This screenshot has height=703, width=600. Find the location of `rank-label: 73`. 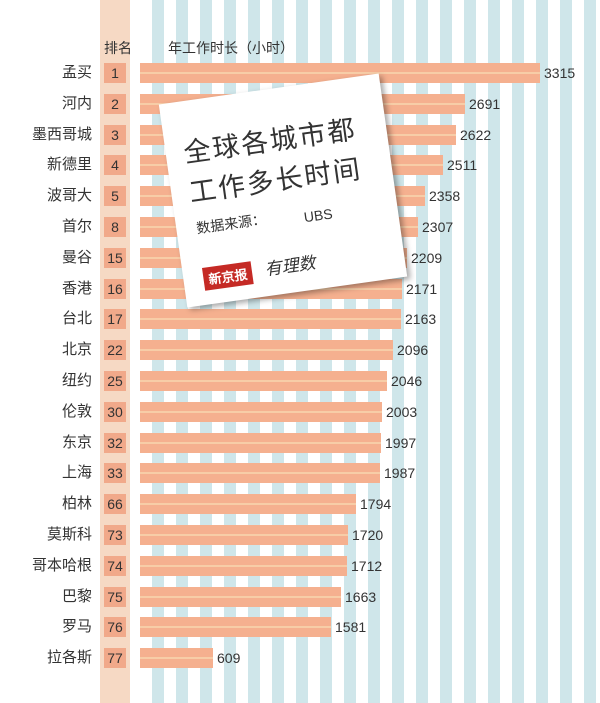

rank-label: 73 is located at coordinates (115, 535).